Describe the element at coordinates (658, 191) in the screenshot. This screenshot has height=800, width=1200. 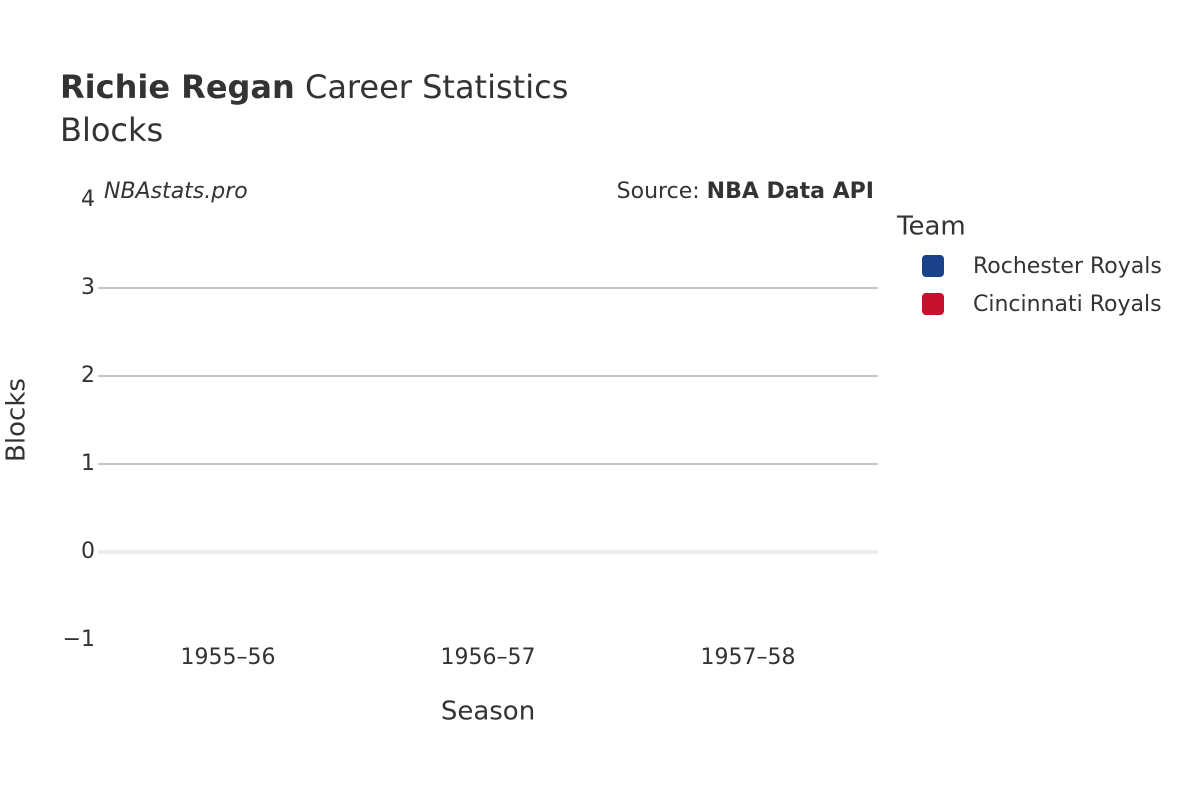
I see `source-label: Source:` at that location.